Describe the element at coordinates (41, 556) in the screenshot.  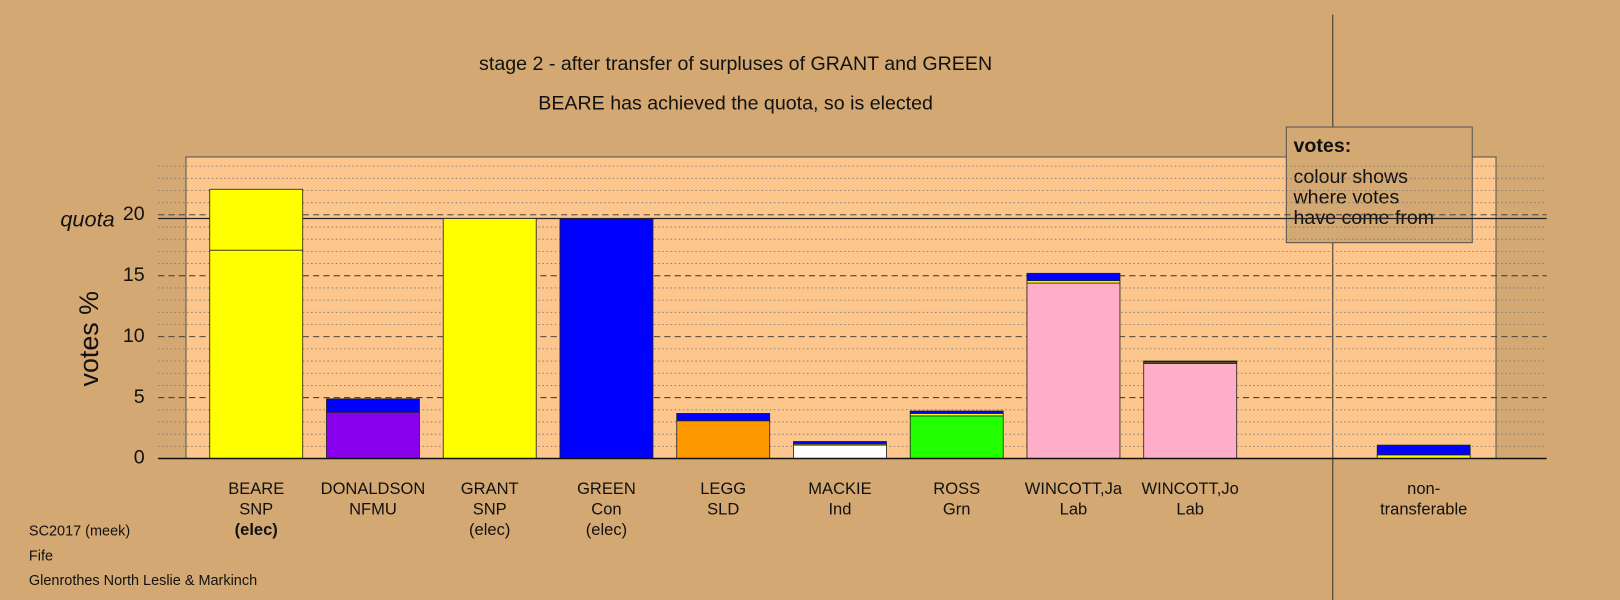
I see `footer-text: Fife` at that location.